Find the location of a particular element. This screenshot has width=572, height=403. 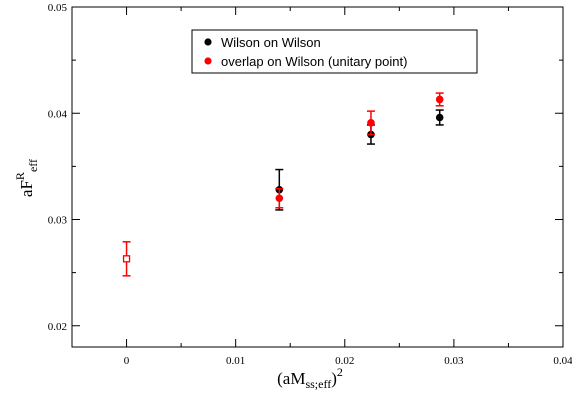

x-tick-label: 0.04 is located at coordinates (562, 361).